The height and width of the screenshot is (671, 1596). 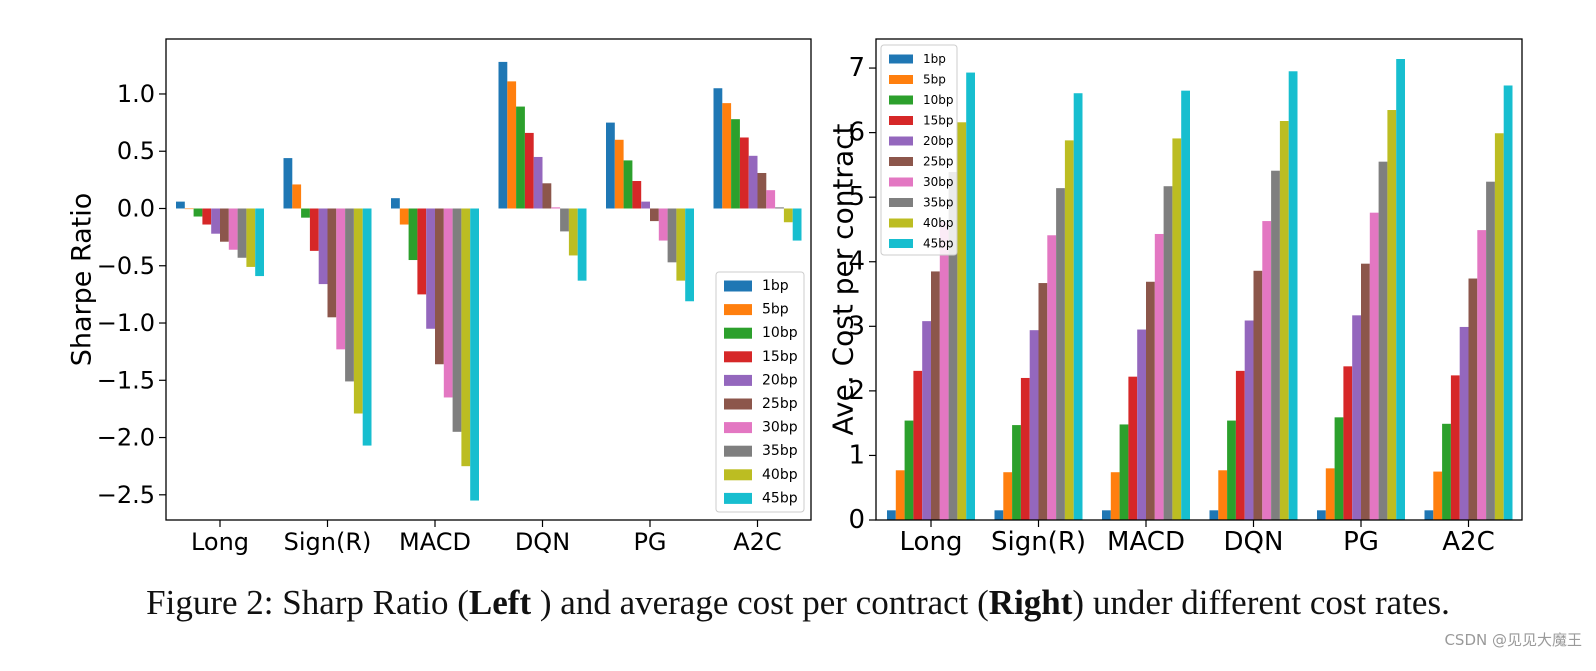 What do you see at coordinates (780, 404) in the screenshot?
I see `legend-label-25bp: 25bp` at bounding box center [780, 404].